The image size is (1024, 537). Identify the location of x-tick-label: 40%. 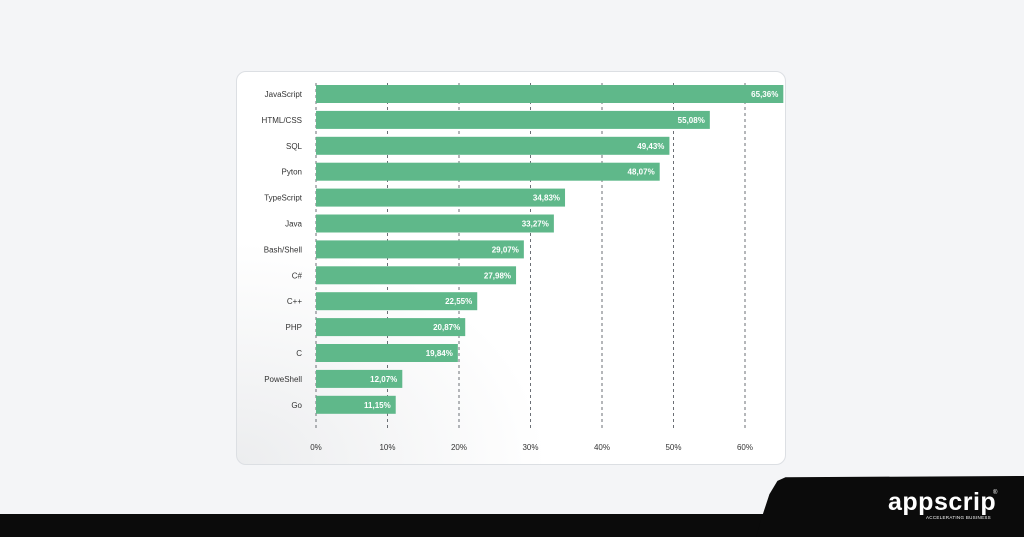
(602, 447).